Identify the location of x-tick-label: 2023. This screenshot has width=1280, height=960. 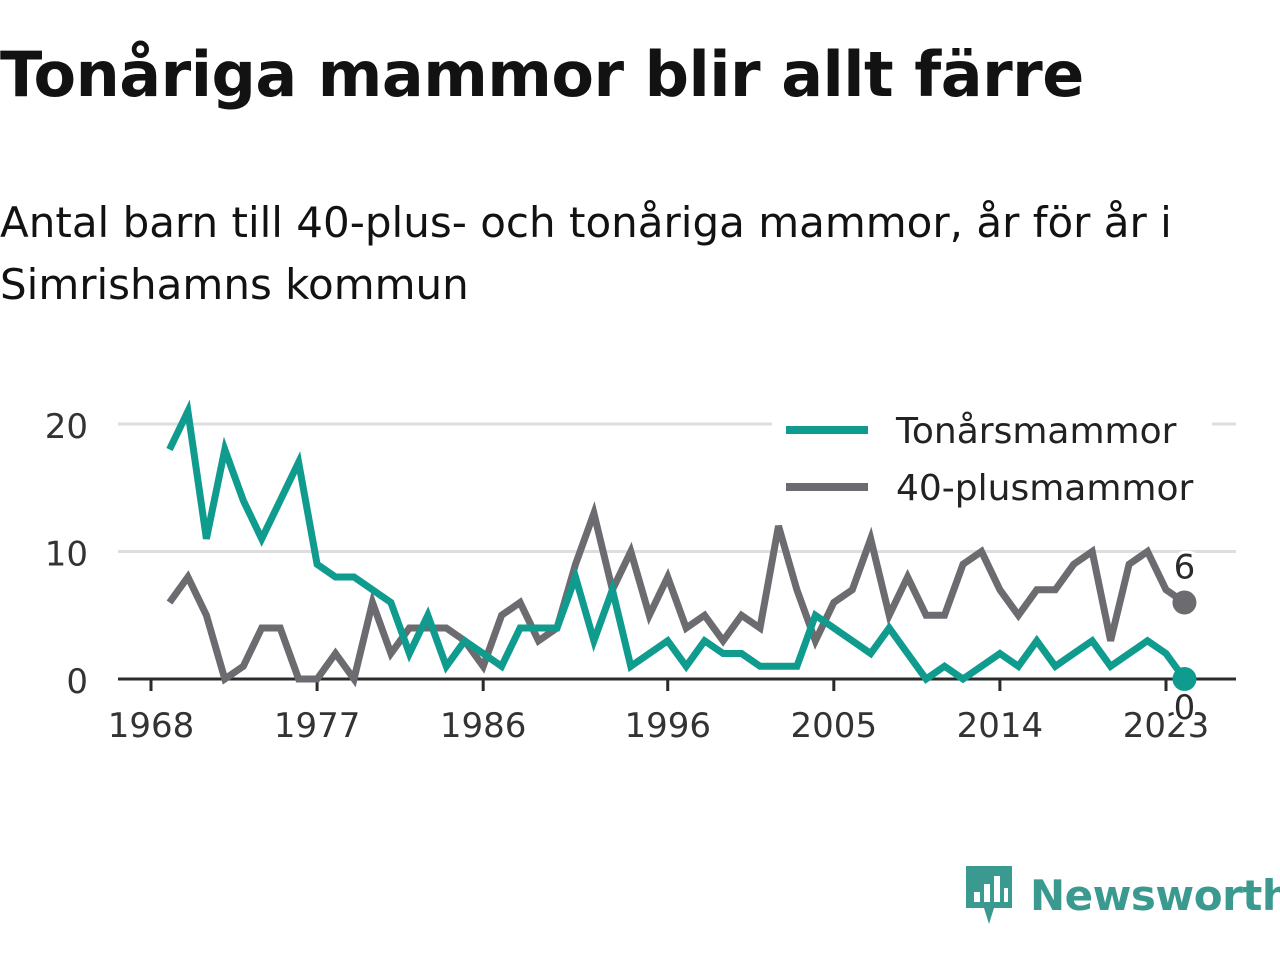
(1166, 726).